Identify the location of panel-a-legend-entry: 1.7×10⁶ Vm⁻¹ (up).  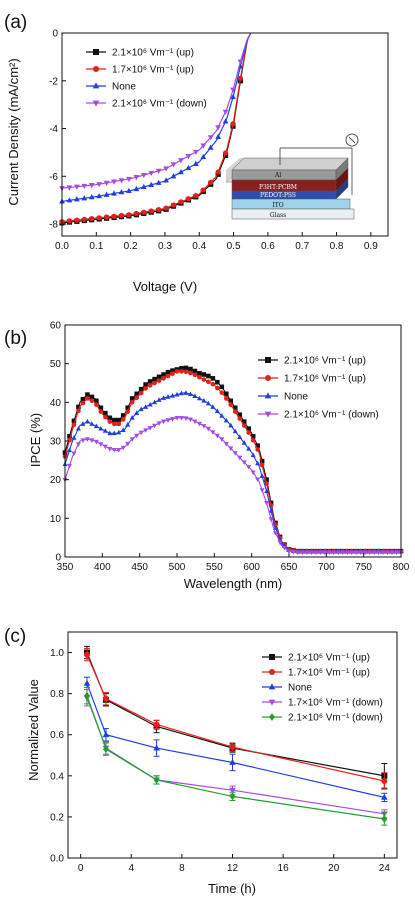
(153, 70).